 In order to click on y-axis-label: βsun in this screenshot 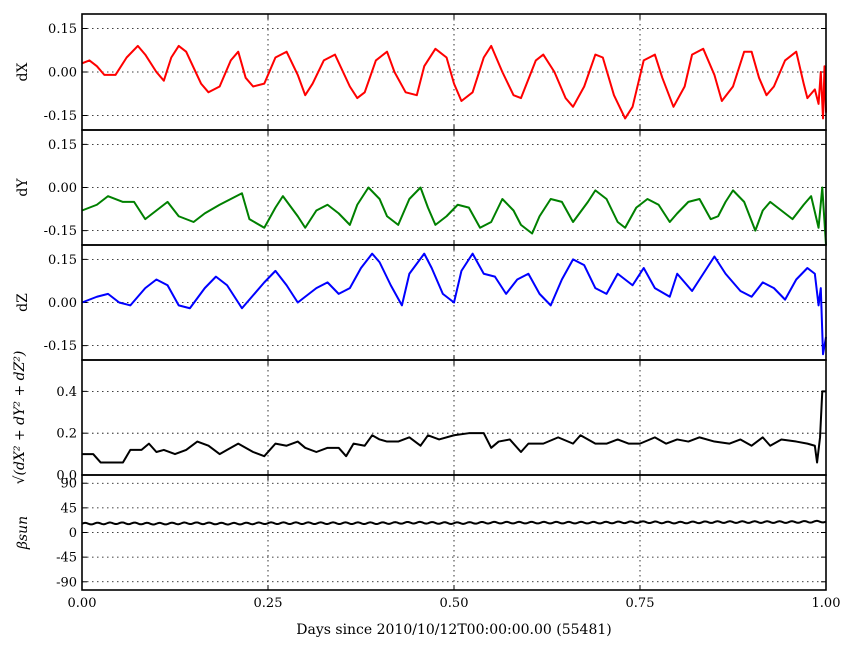, I will do `click(23, 533)`.